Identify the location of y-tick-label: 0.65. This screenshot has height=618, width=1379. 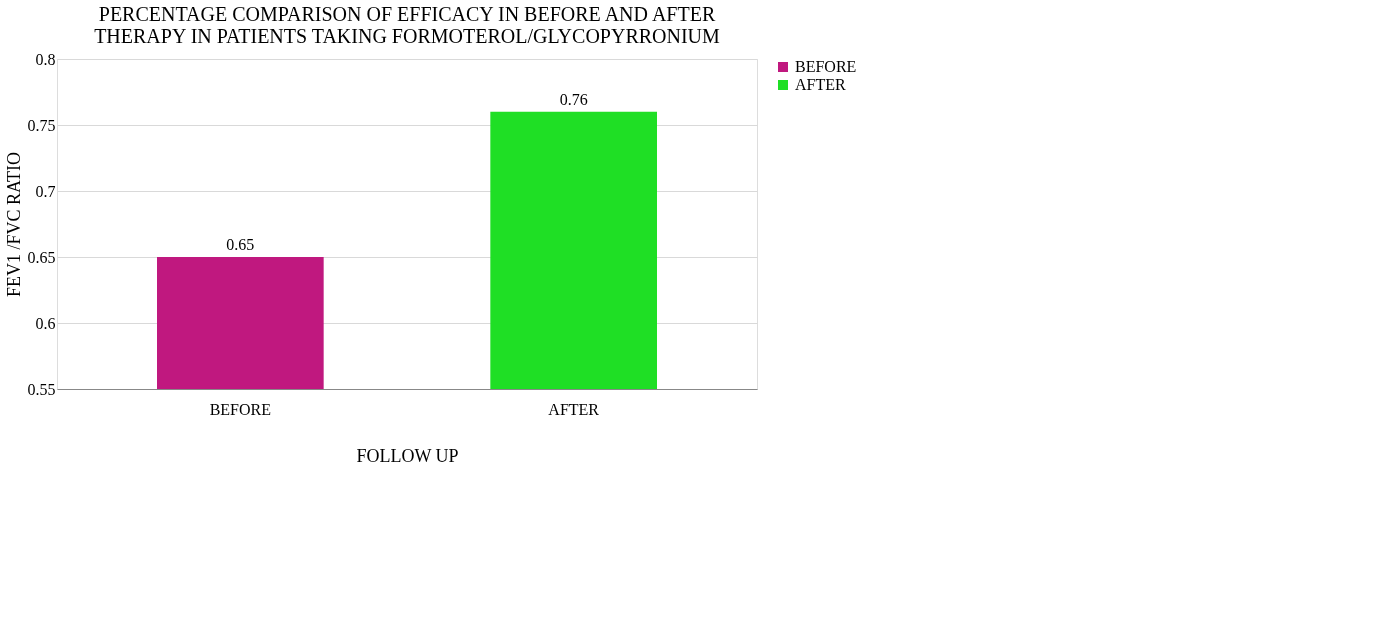
(41, 257).